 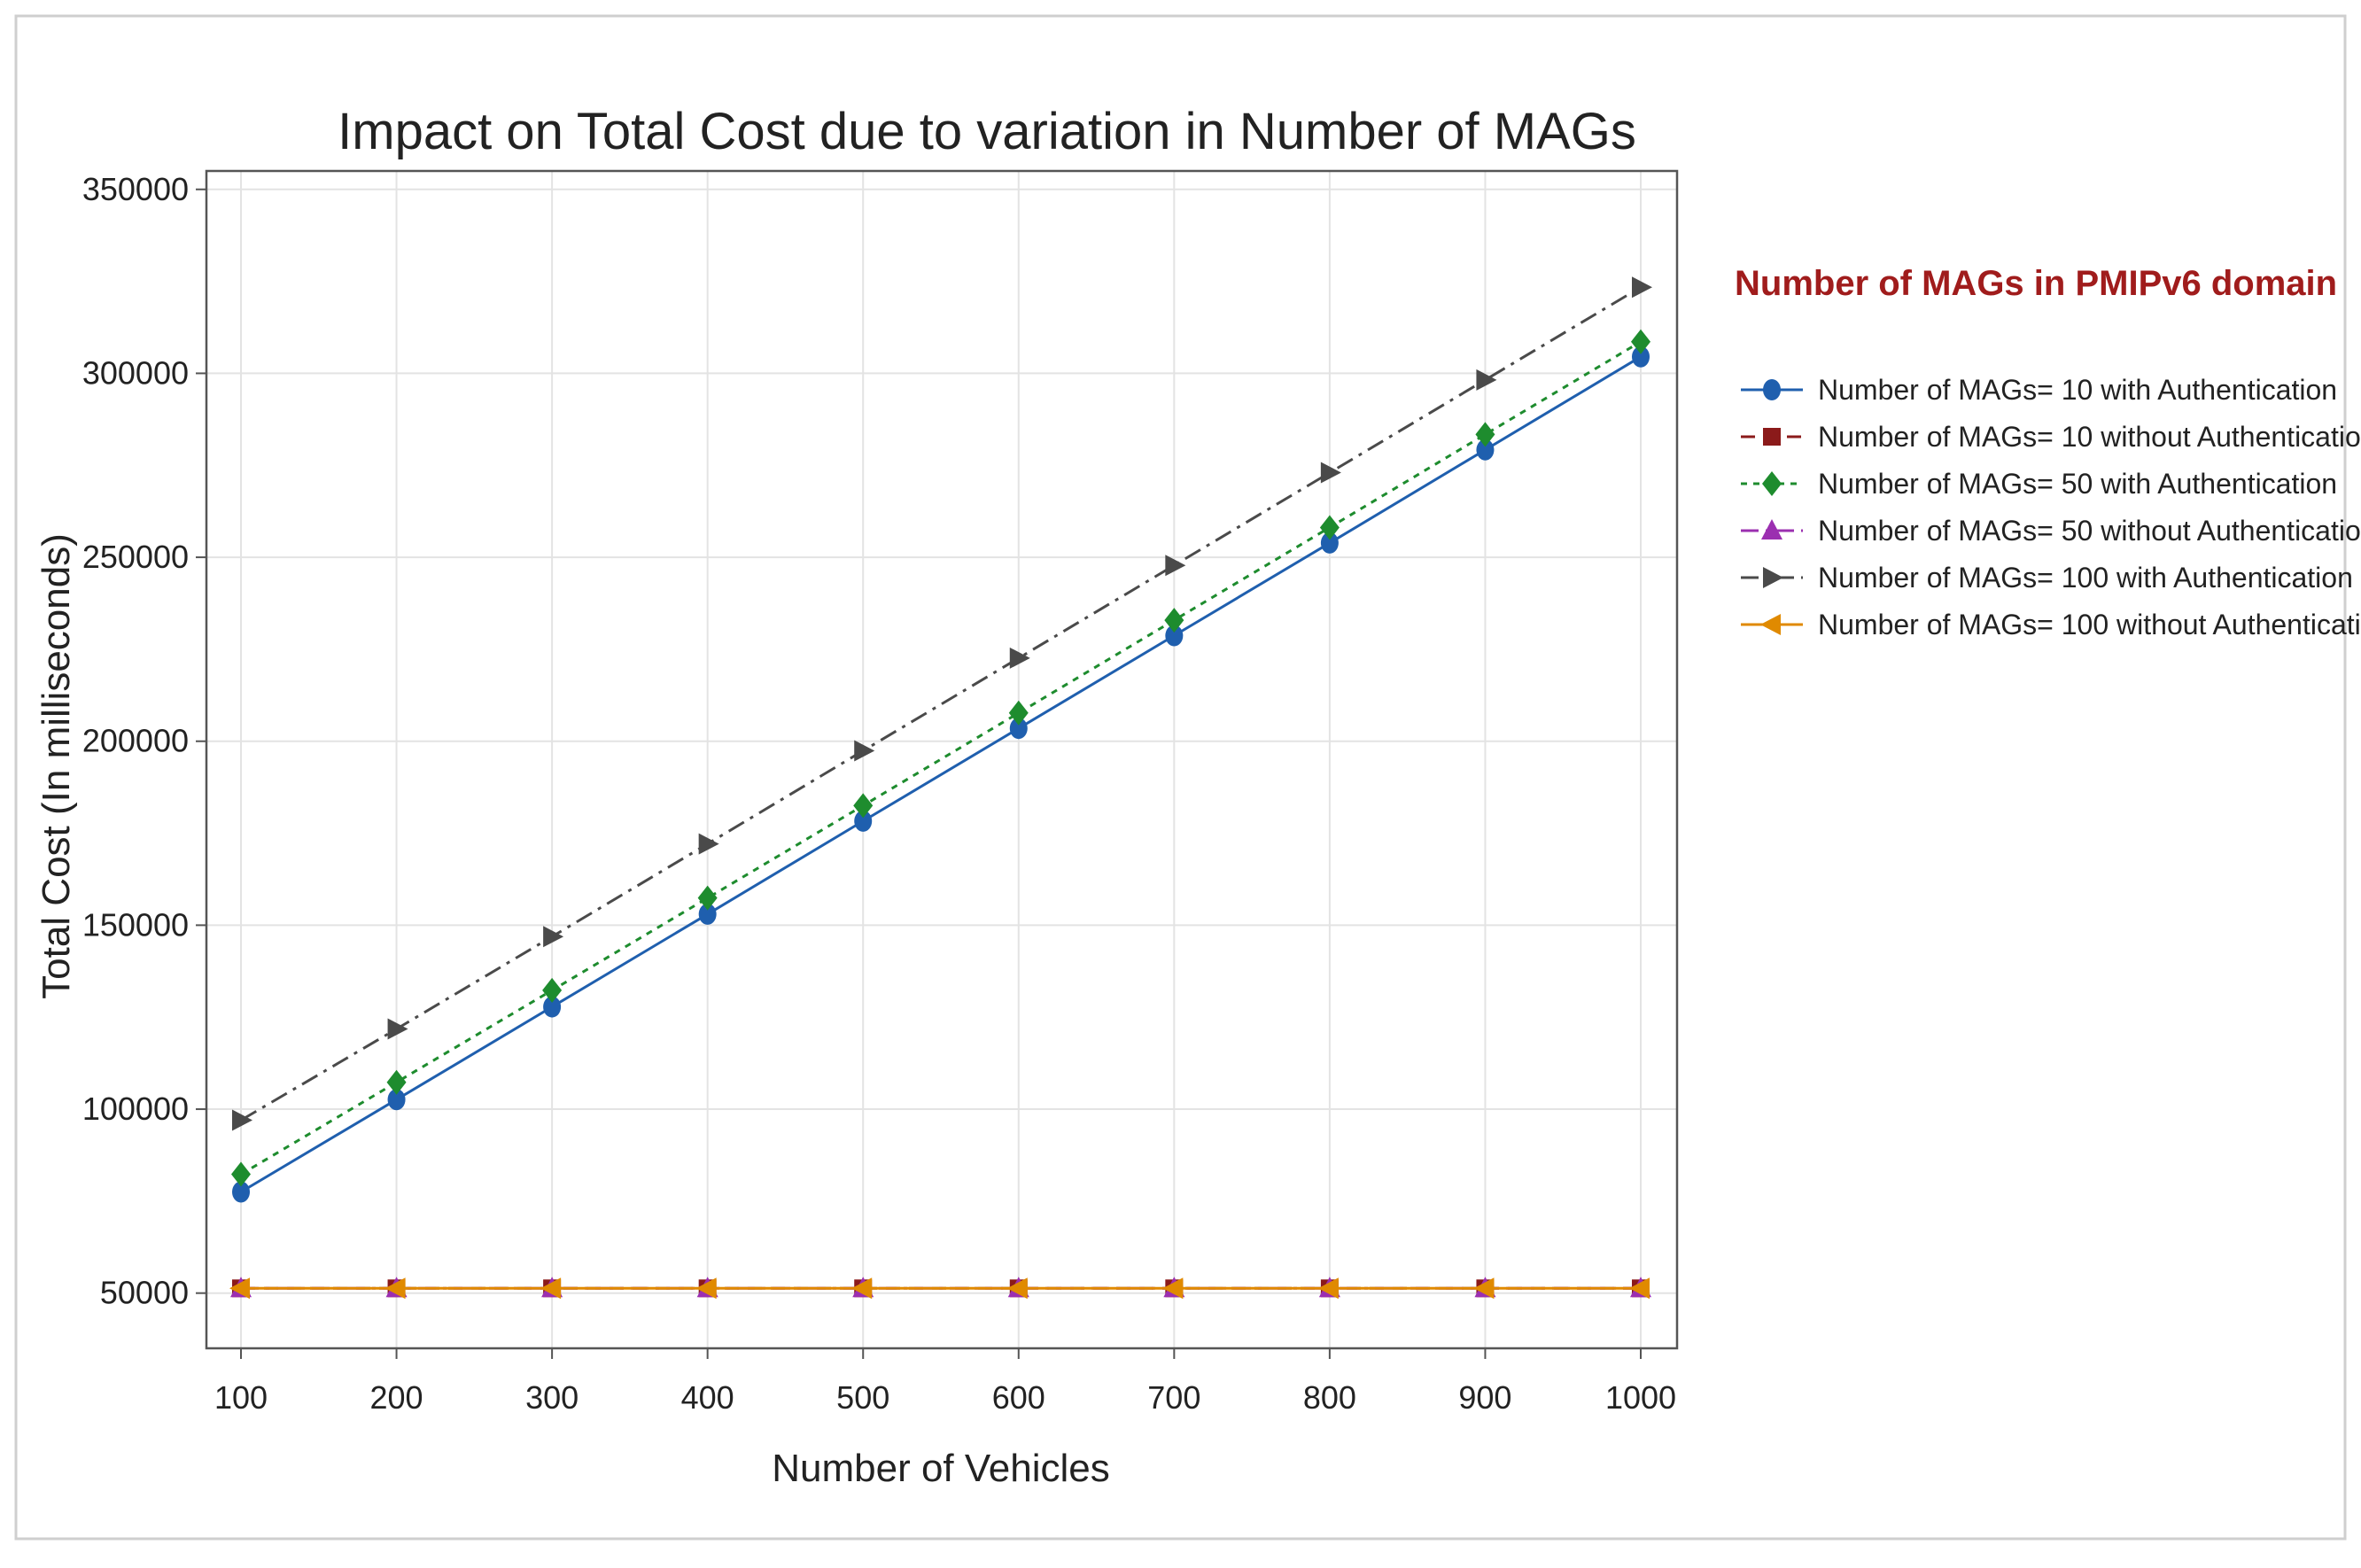 What do you see at coordinates (2077, 390) in the screenshot?
I see `legend-label: Number of MAGs= 10 with Authentication` at bounding box center [2077, 390].